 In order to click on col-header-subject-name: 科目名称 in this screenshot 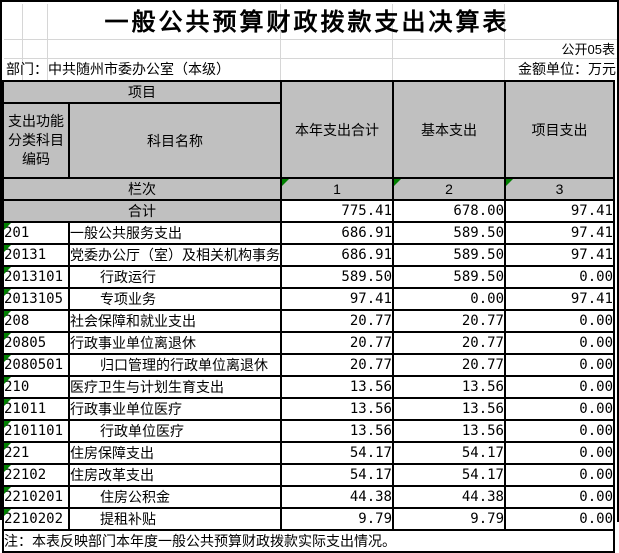, I will do `click(175, 140)`.